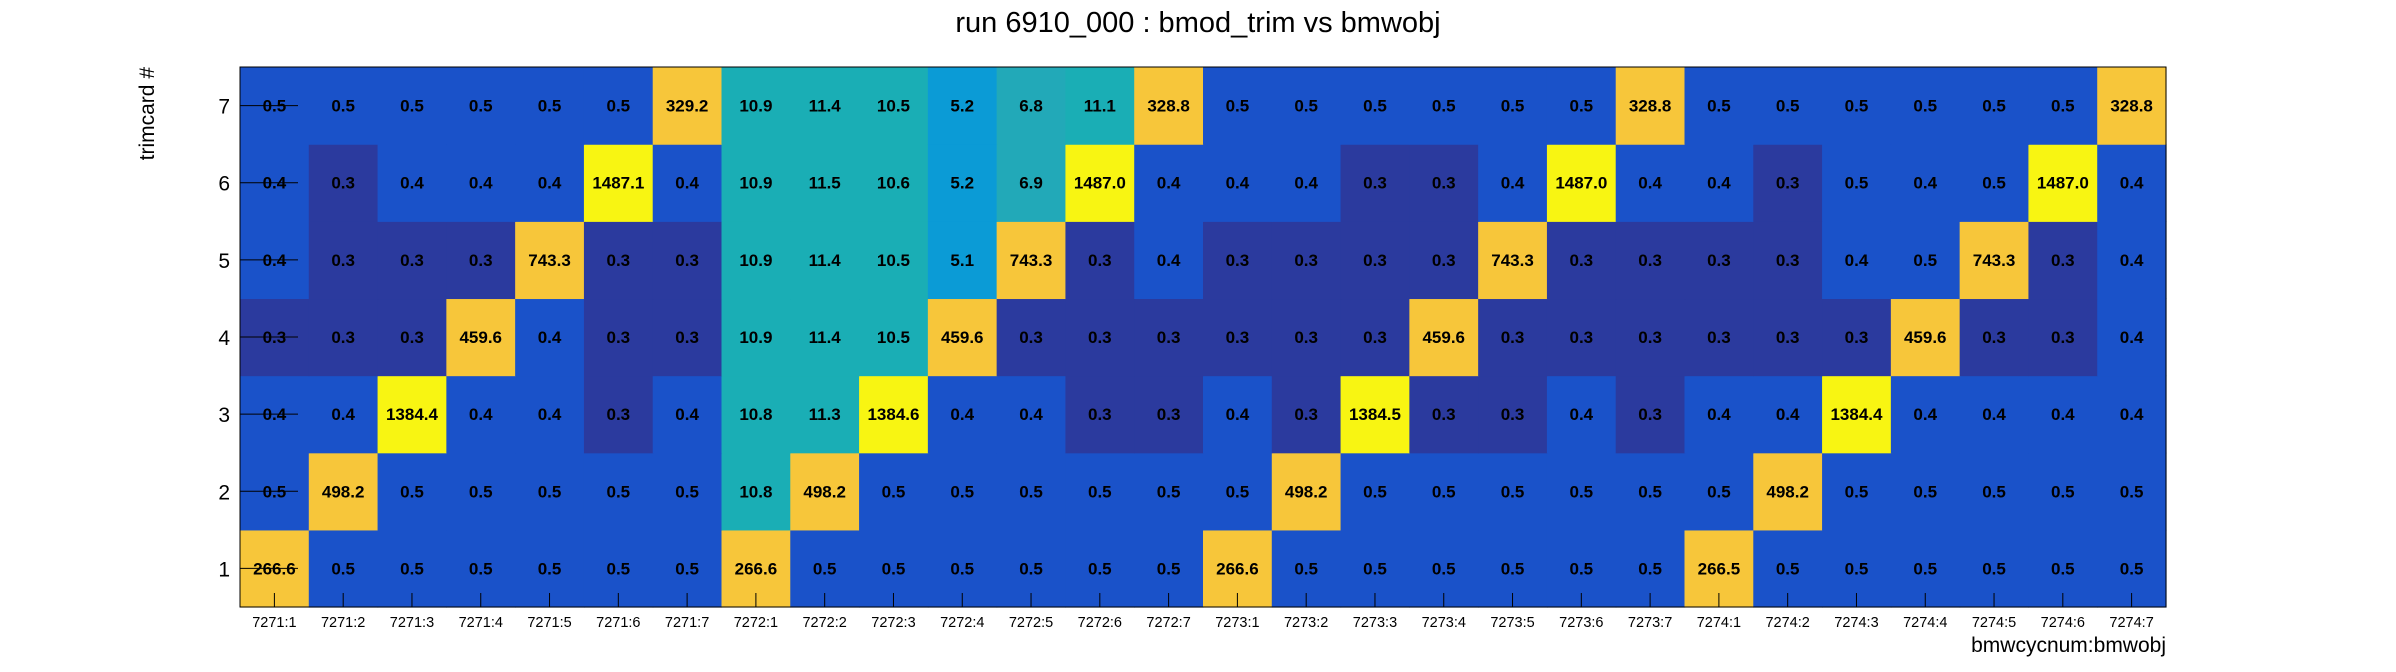 The image size is (2396, 672). I want to click on x-tick-label: 7274:5, so click(1994, 623).